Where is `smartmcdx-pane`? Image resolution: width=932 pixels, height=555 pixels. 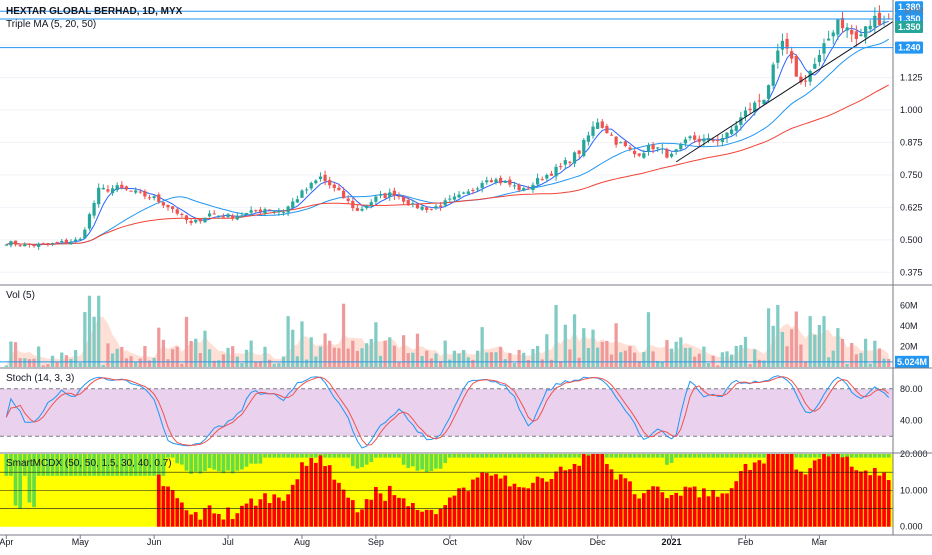
smartmcdx-pane is located at coordinates (446, 490).